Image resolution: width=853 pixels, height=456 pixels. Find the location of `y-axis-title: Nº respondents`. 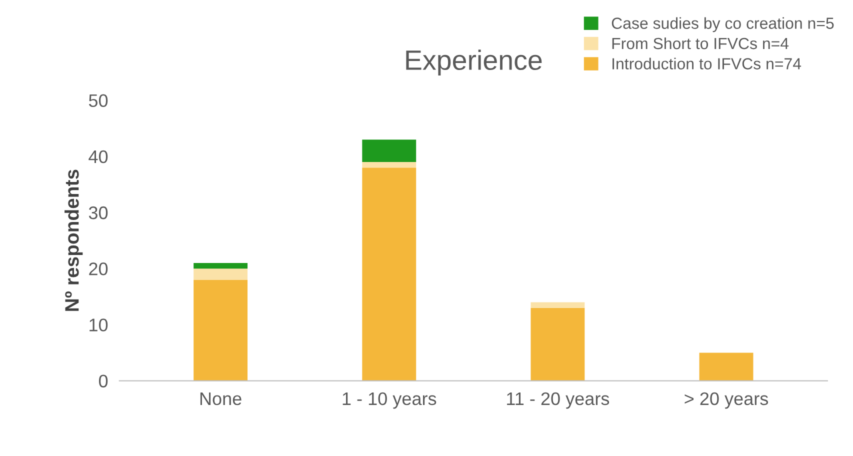

y-axis-title: Nº respondents is located at coordinates (73, 240).